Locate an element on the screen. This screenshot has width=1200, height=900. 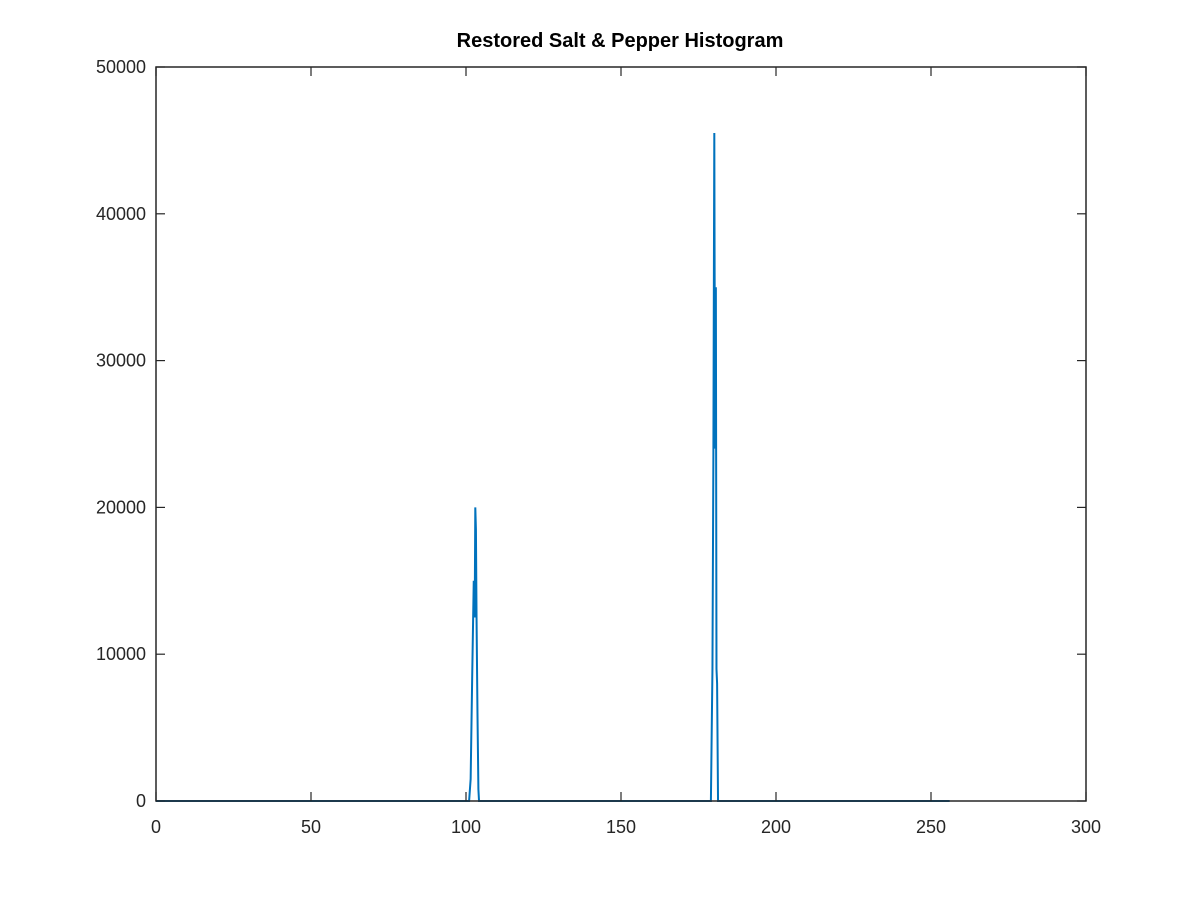
x-tick-label: 100 is located at coordinates (466, 827).